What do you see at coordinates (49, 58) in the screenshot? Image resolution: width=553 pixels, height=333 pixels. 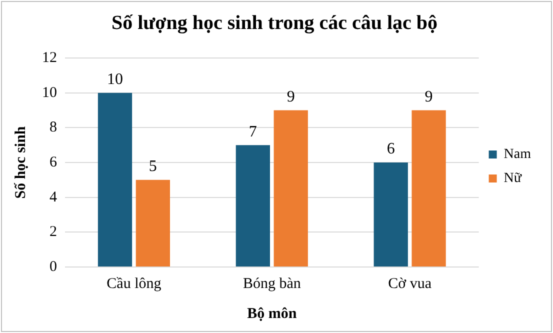 I see `y-tick-label: 12` at bounding box center [49, 58].